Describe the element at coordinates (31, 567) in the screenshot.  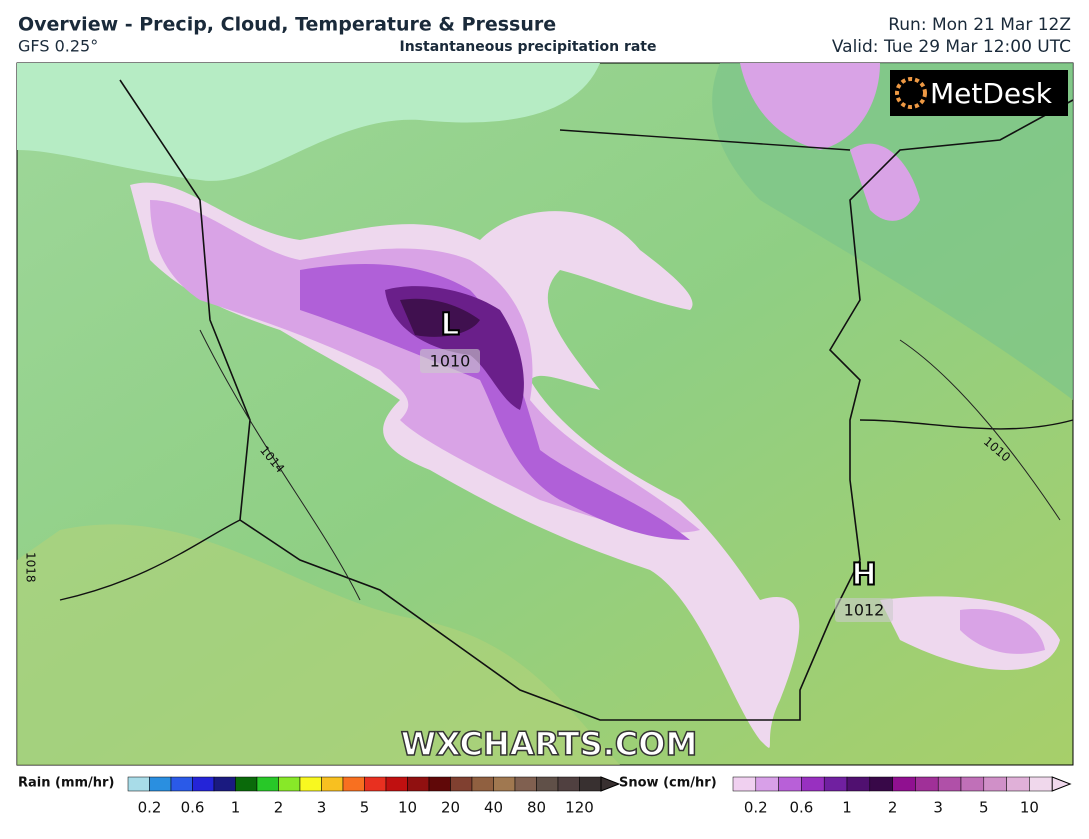
I see `isobar-label: 1018` at that location.